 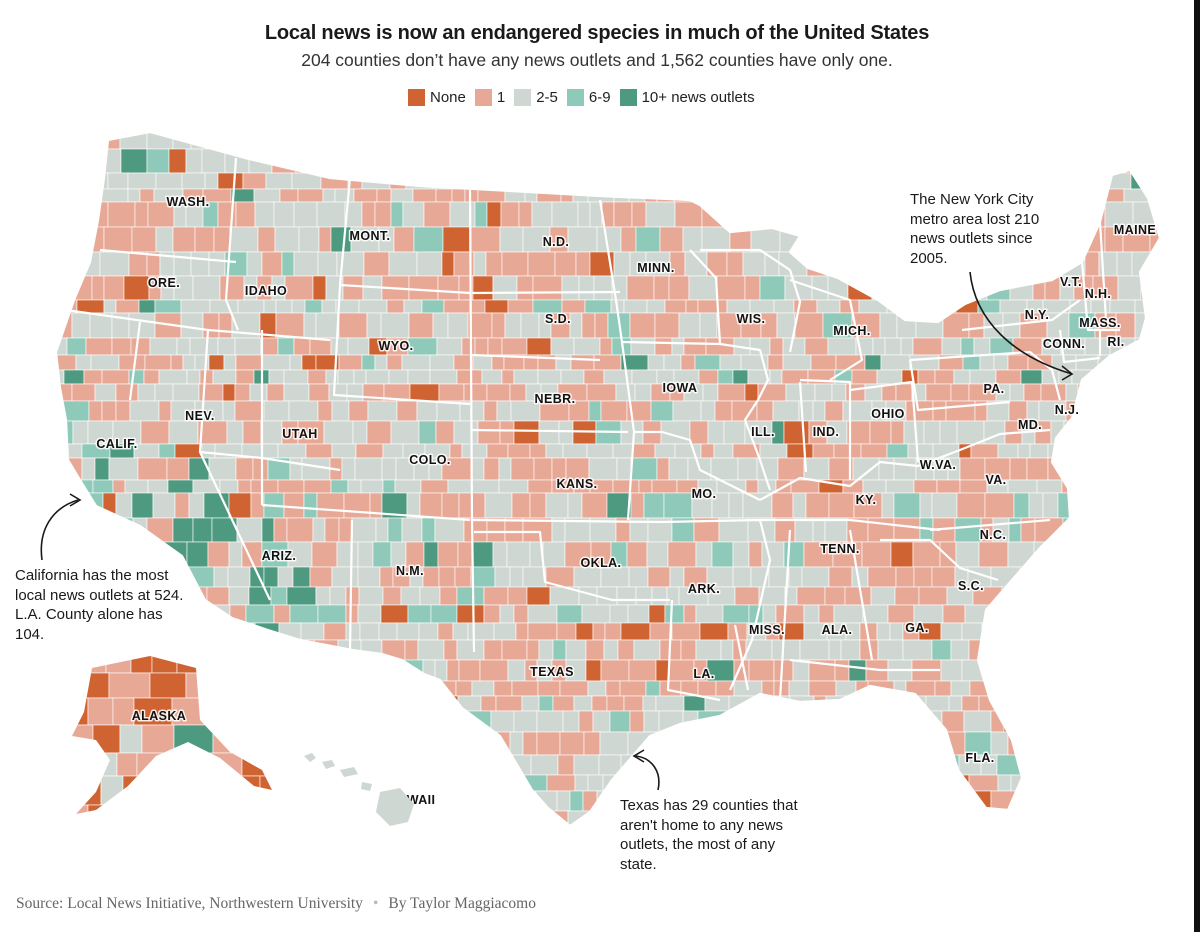 I want to click on state-label-wis: WIS., so click(x=751, y=319).